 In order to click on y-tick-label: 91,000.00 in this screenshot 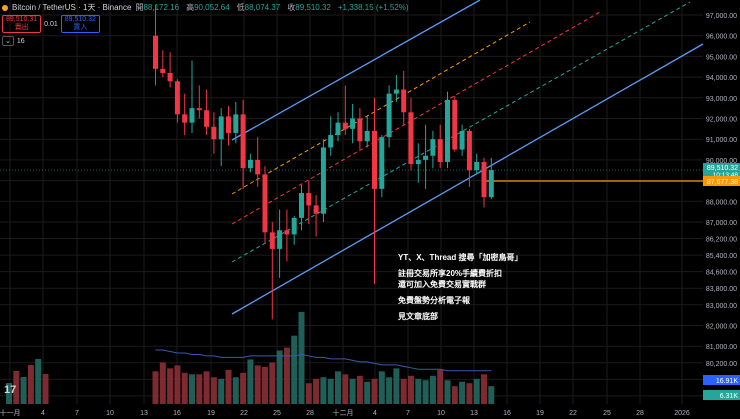, I will do `click(721, 140)`.